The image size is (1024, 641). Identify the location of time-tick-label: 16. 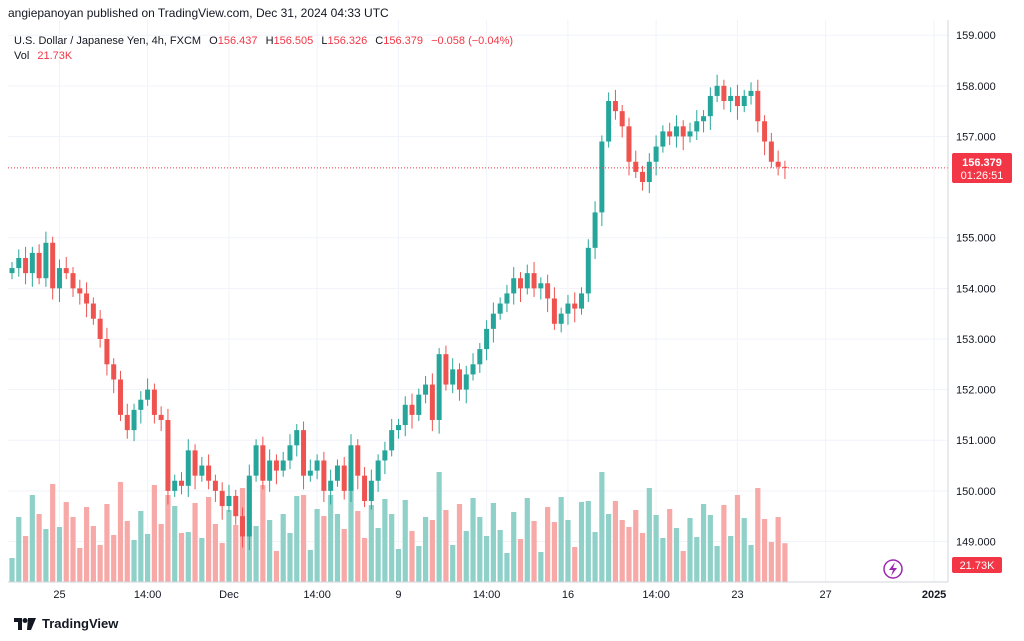
(568, 595).